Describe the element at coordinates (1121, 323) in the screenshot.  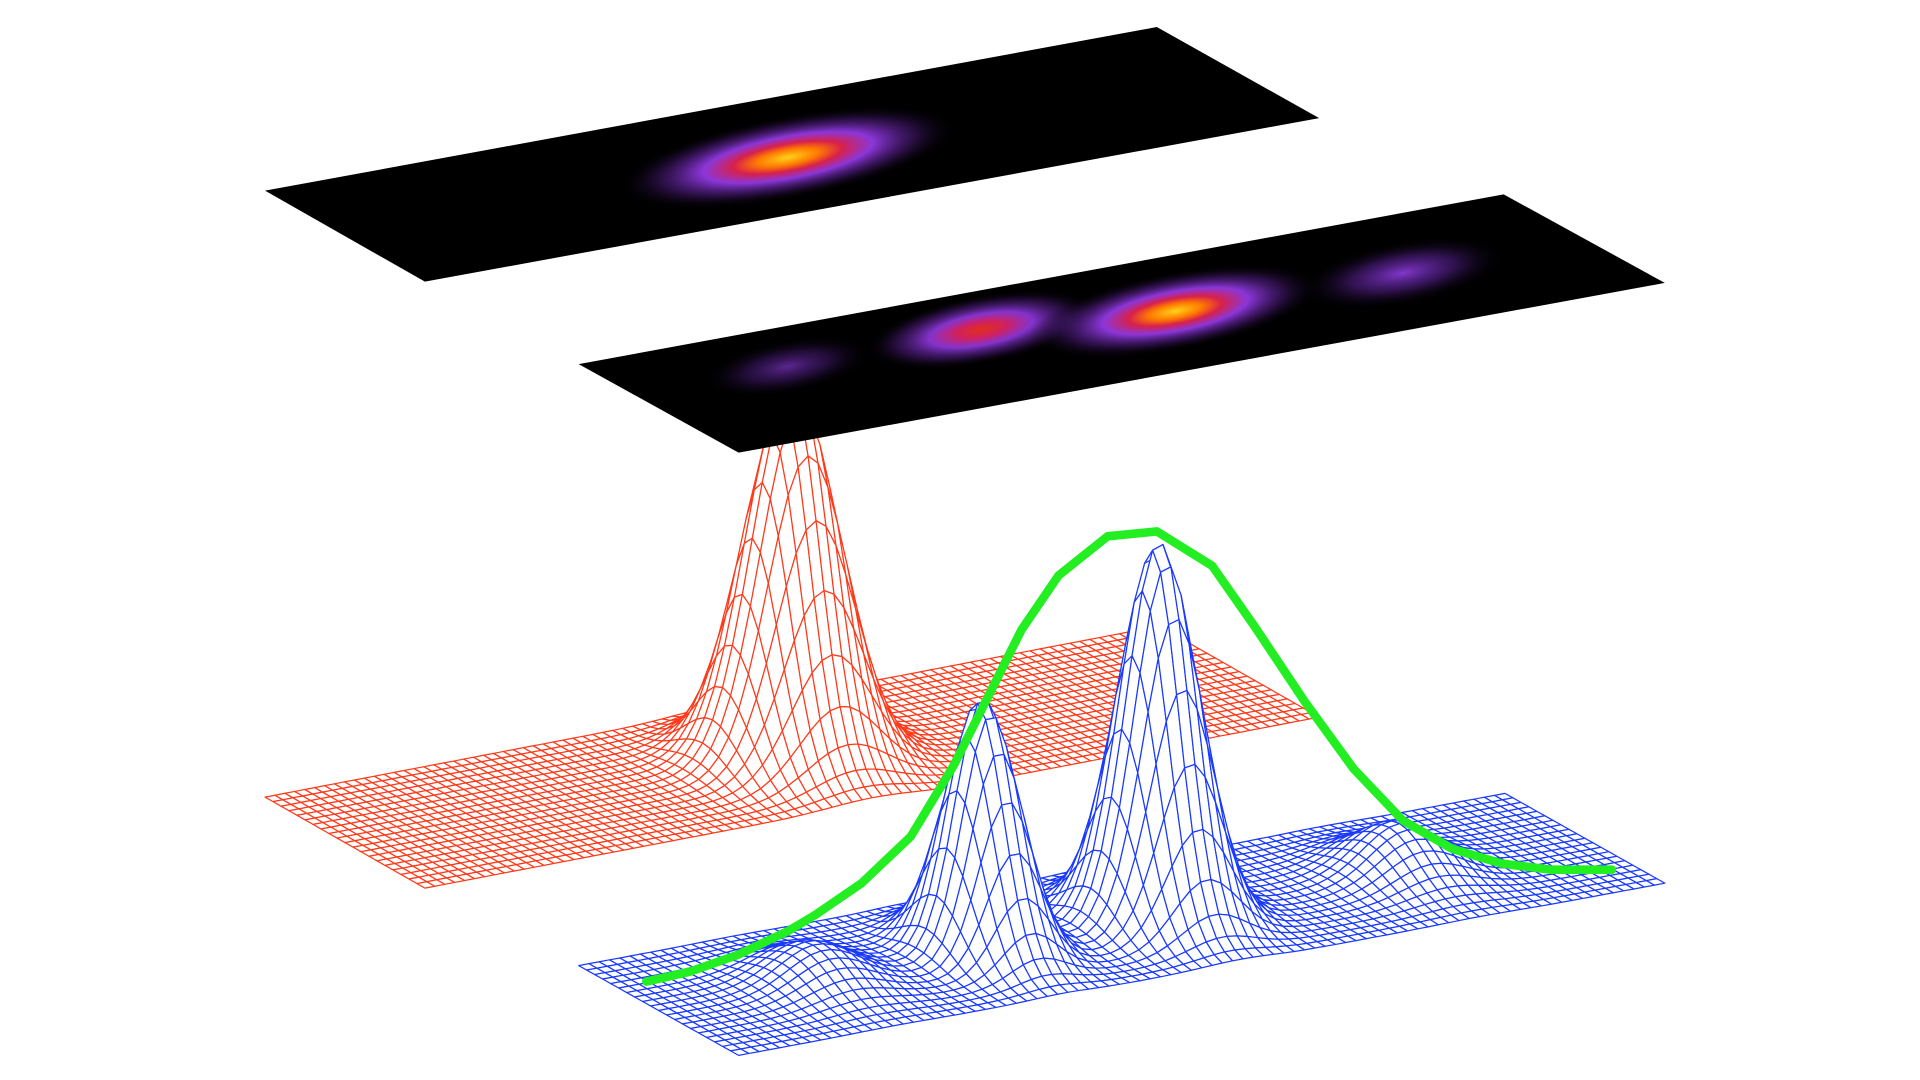
I see `middle-image-plane` at that location.